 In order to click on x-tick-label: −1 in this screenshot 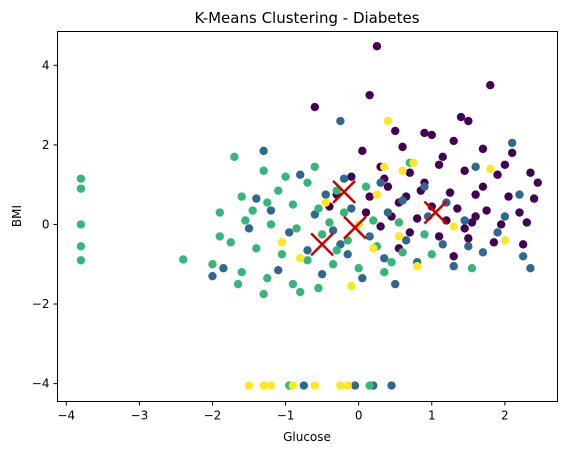, I will do `click(286, 416)`.